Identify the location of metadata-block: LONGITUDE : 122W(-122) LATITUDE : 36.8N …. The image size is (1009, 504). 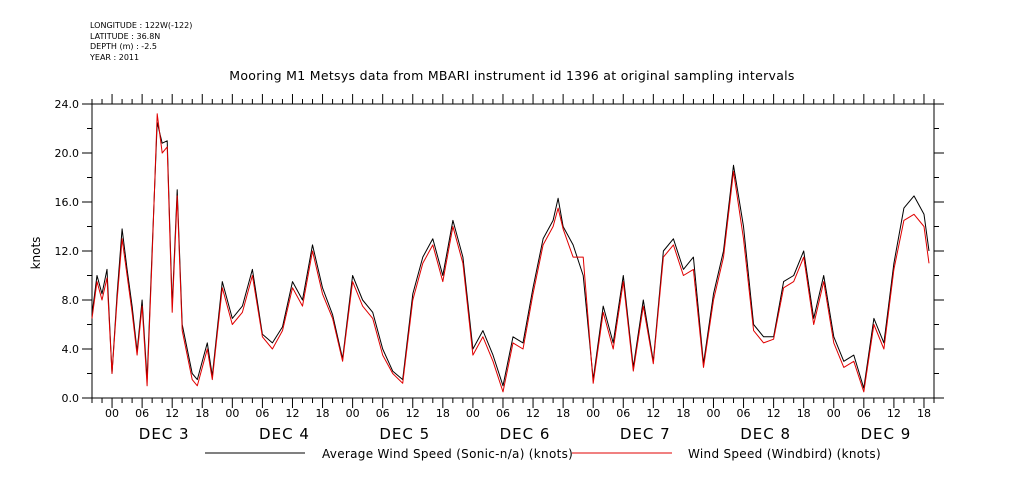
(141, 42).